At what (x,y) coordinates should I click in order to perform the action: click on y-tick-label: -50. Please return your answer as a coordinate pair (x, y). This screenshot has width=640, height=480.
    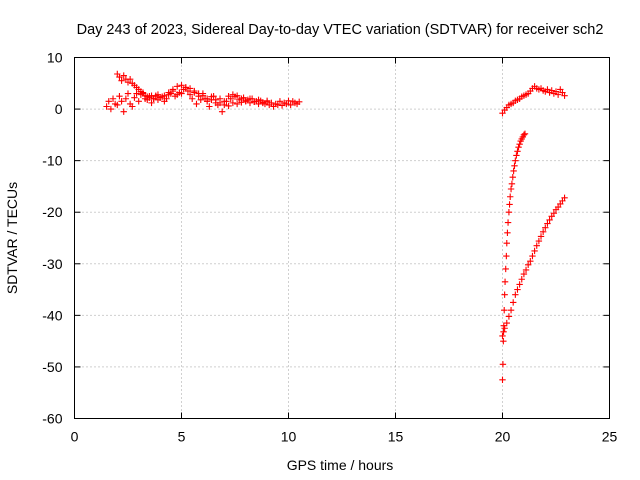
    Looking at the image, I should click on (52, 367).